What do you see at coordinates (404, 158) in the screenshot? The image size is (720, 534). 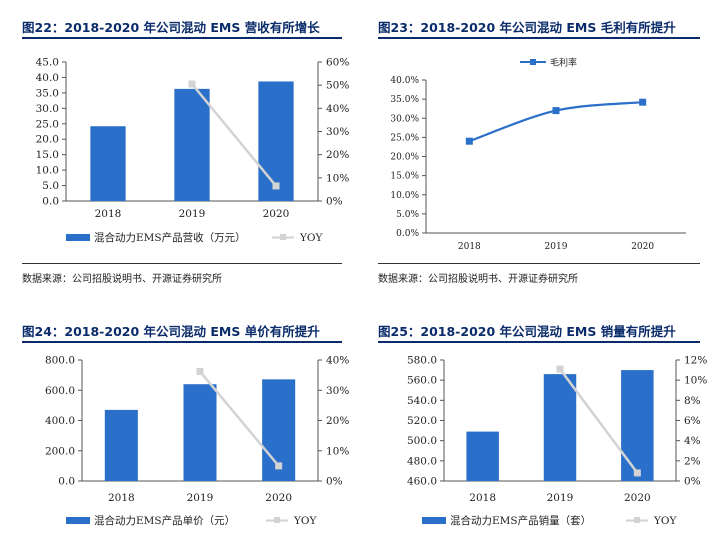 I see `left-tick-label: 20.0%` at bounding box center [404, 158].